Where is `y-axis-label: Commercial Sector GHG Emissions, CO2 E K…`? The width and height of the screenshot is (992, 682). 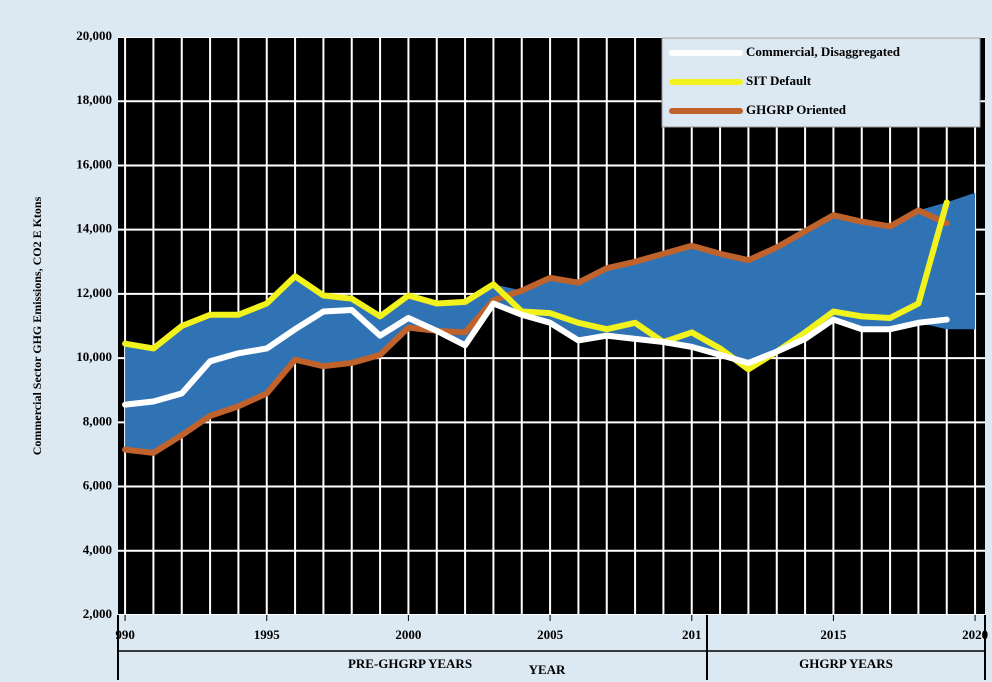 y-axis-label: Commercial Sector GHG Emissions, CO2 E K… is located at coordinates (37, 325).